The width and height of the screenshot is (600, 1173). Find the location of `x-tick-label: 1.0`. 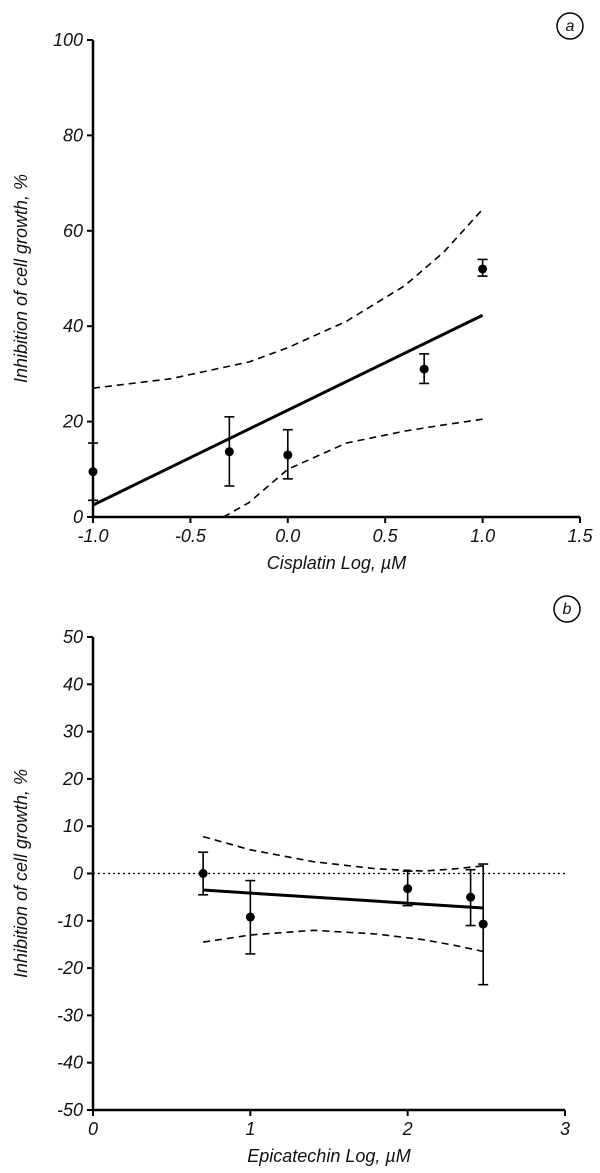

x-tick-label: 1.0 is located at coordinates (482, 536).